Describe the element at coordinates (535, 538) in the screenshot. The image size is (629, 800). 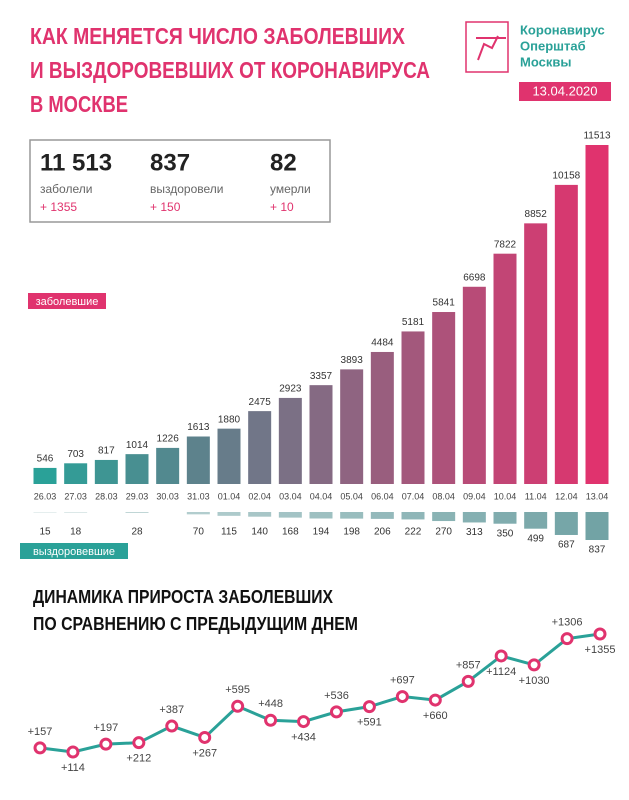
I see `data-label: 499` at that location.